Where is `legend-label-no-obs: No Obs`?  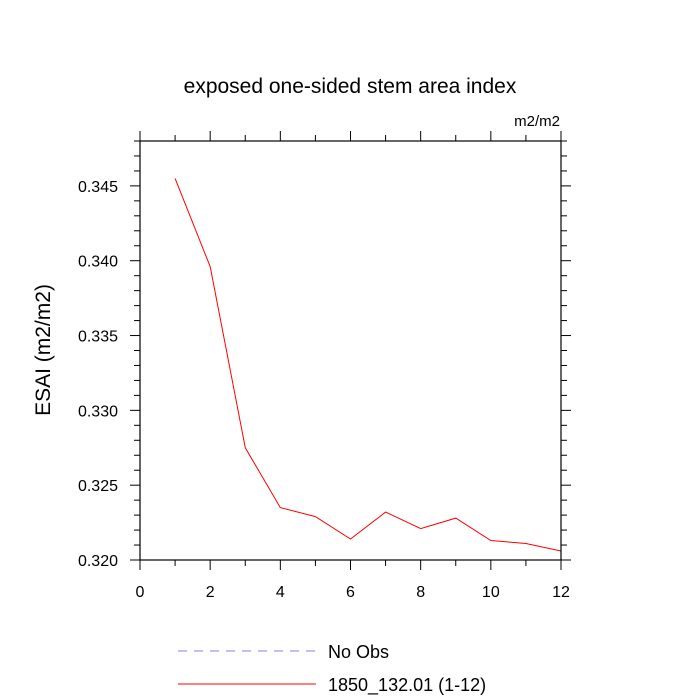
legend-label-no-obs: No Obs is located at coordinates (358, 652).